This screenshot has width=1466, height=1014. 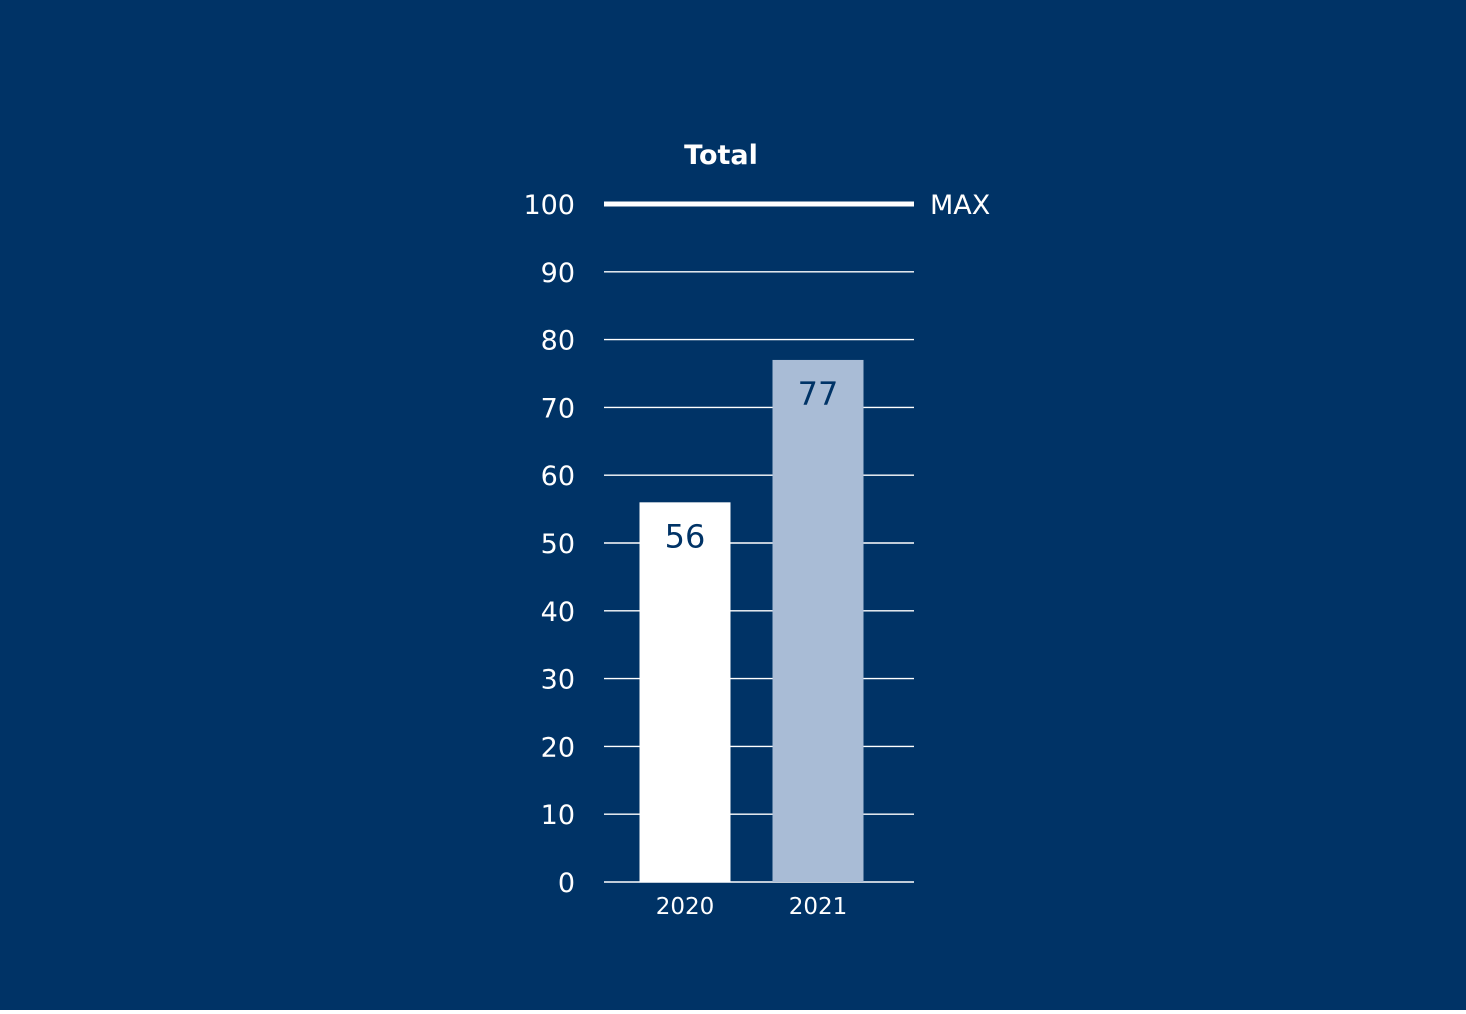 I want to click on chart-title: Total, so click(x=721, y=155).